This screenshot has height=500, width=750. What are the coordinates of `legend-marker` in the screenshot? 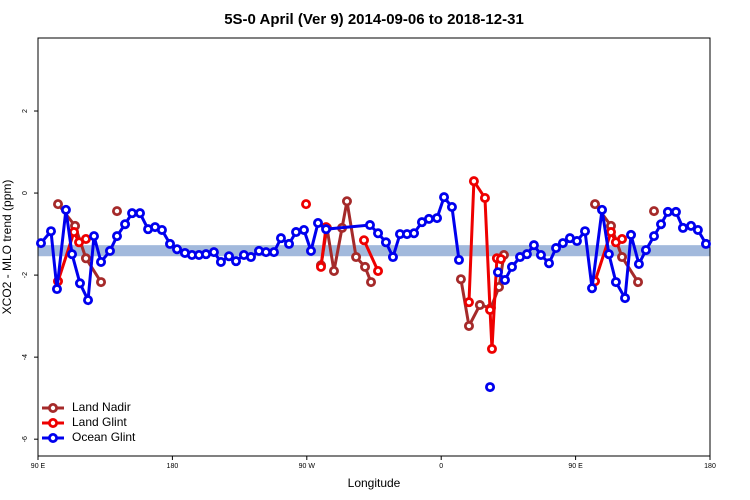 It's located at (53, 437).